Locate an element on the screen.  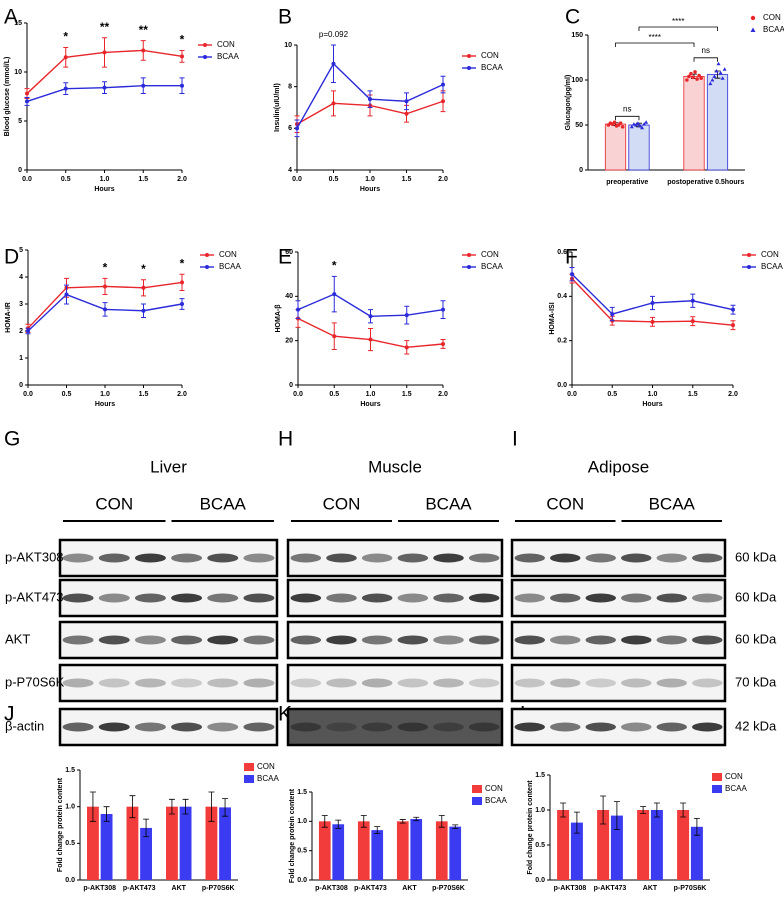
panel-letter: I is located at coordinates (515, 439).